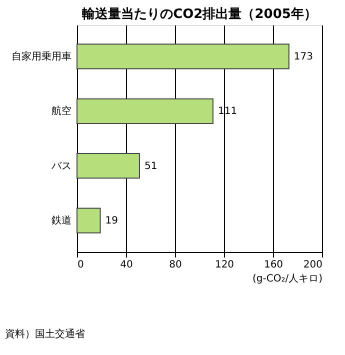 This screenshot has width=345, height=355. What do you see at coordinates (61, 166) in the screenshot?
I see `y-tick-label: バス` at bounding box center [61, 166].